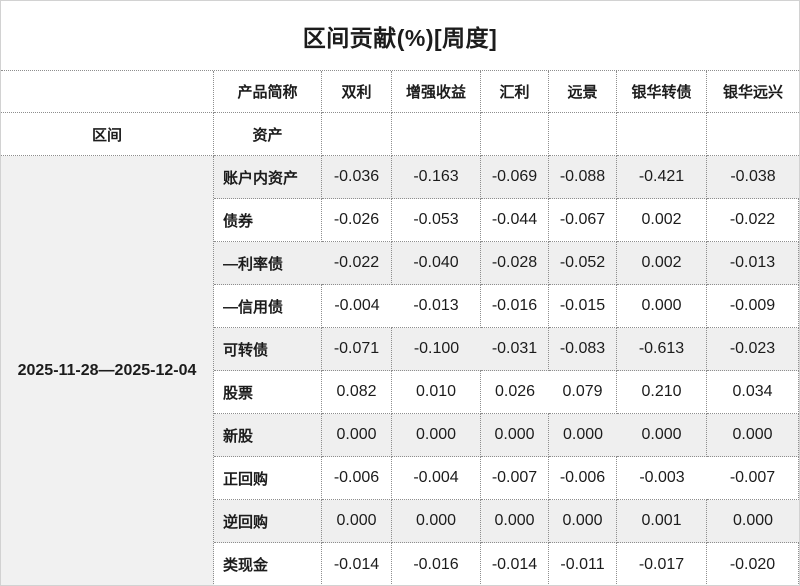 This screenshot has width=800, height=586. Describe the element at coordinates (753, 392) in the screenshot. I see `value-cell: 0.034` at that location.